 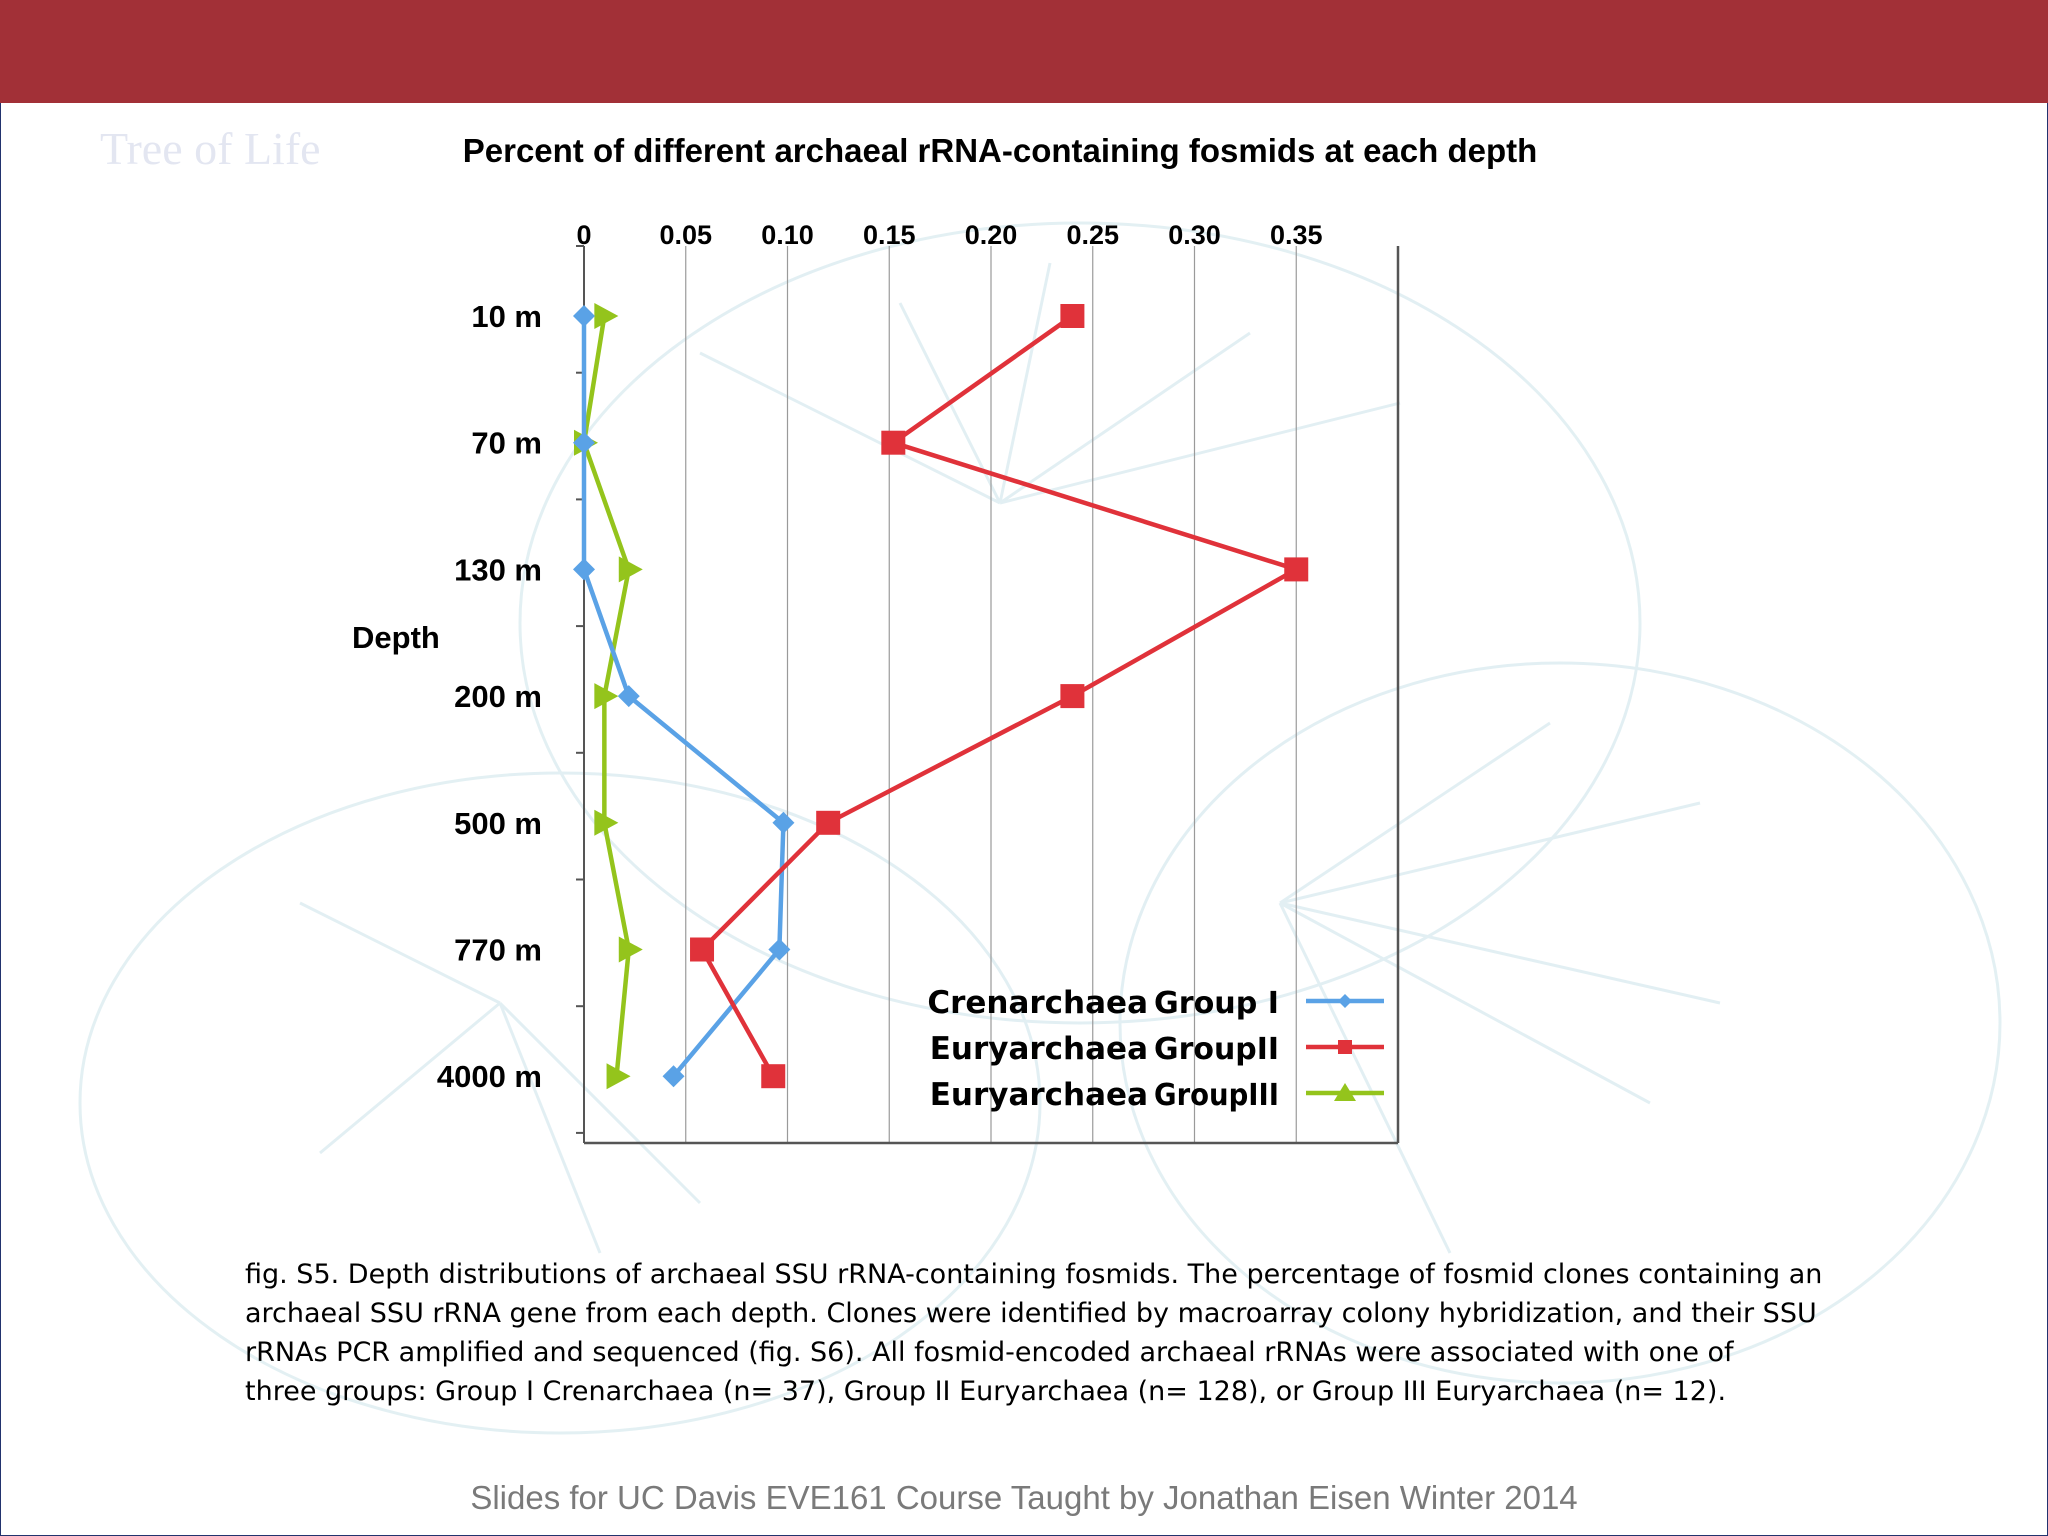 I want to click on header-bar, so click(x=1024, y=51).